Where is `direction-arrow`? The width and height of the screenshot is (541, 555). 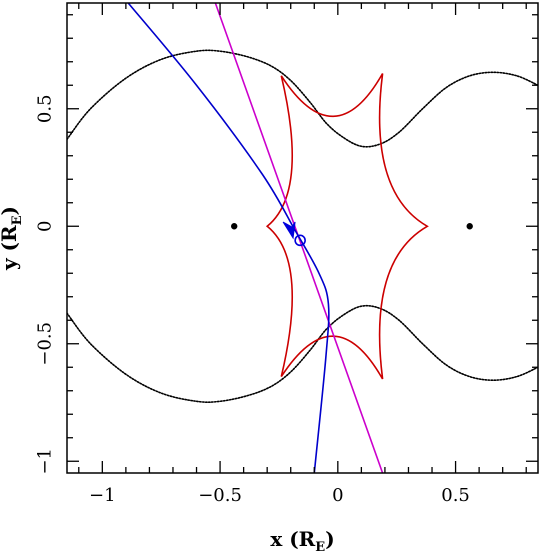
direction-arrow is located at coordinates (289, 230).